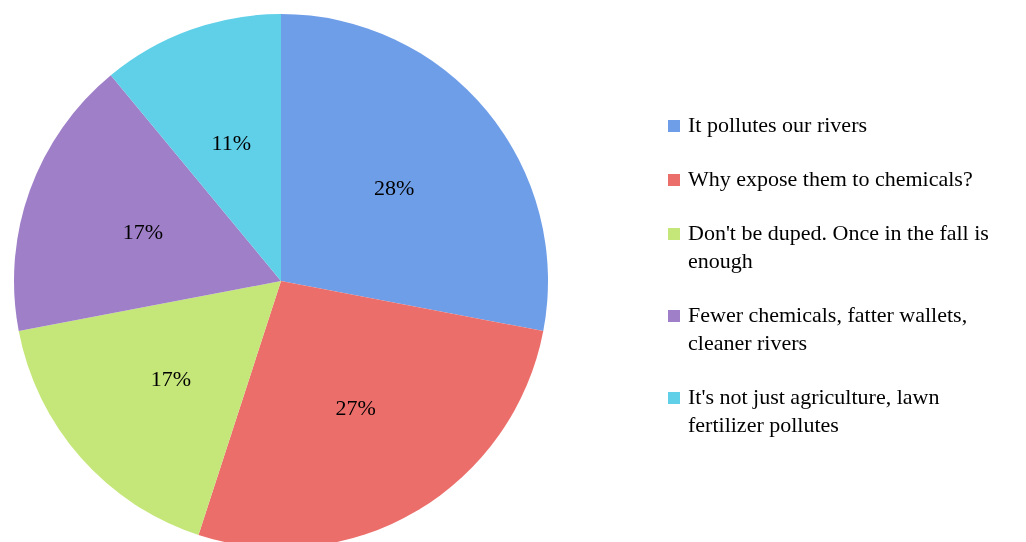 This screenshot has height=542, width=1026. What do you see at coordinates (839, 247) in the screenshot?
I see `legend-label: Don't be duped. Once in the fall is enough` at bounding box center [839, 247].